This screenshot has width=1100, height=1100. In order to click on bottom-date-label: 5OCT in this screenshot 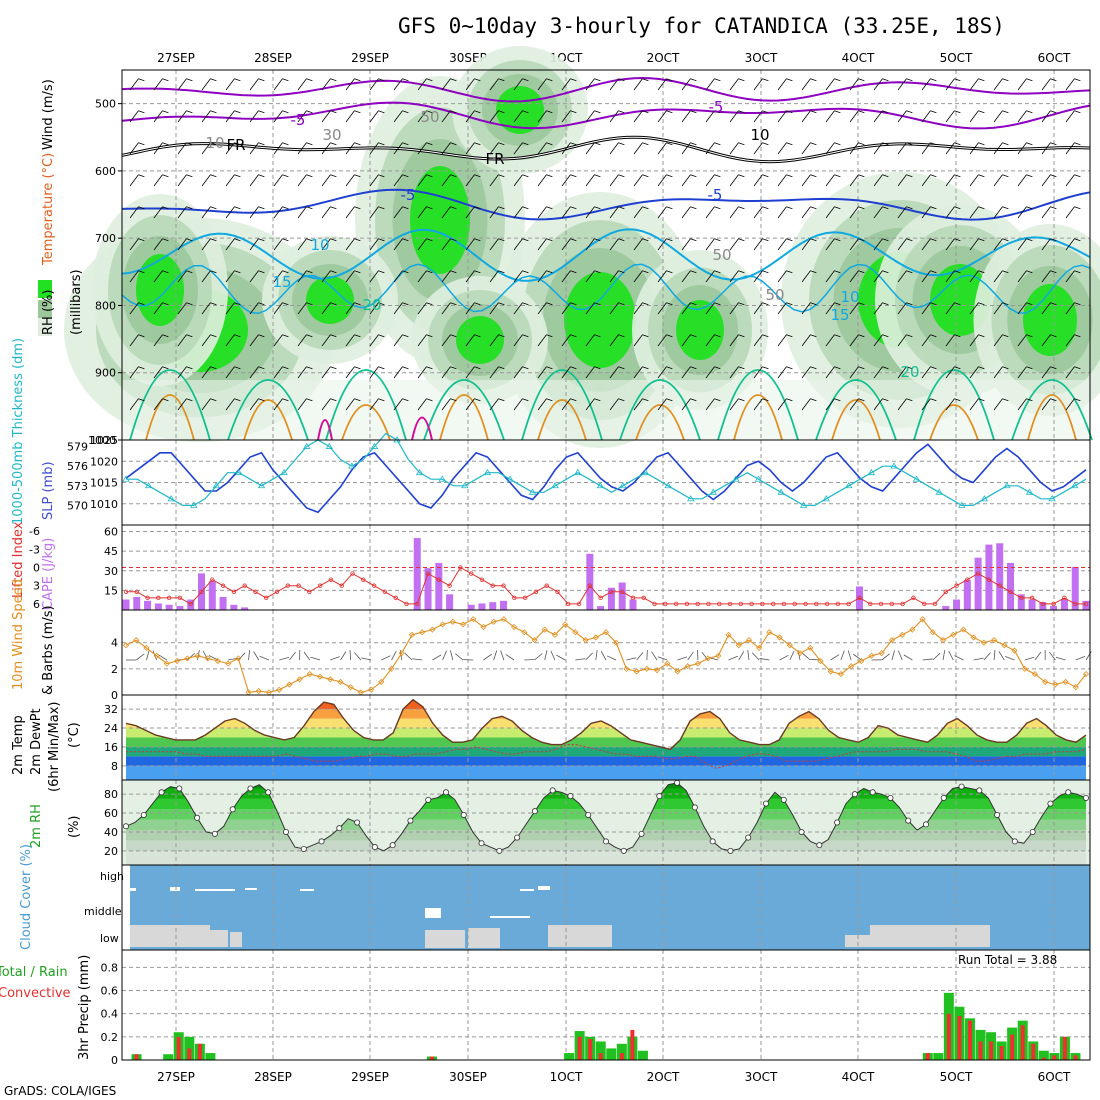, I will do `click(956, 1077)`.